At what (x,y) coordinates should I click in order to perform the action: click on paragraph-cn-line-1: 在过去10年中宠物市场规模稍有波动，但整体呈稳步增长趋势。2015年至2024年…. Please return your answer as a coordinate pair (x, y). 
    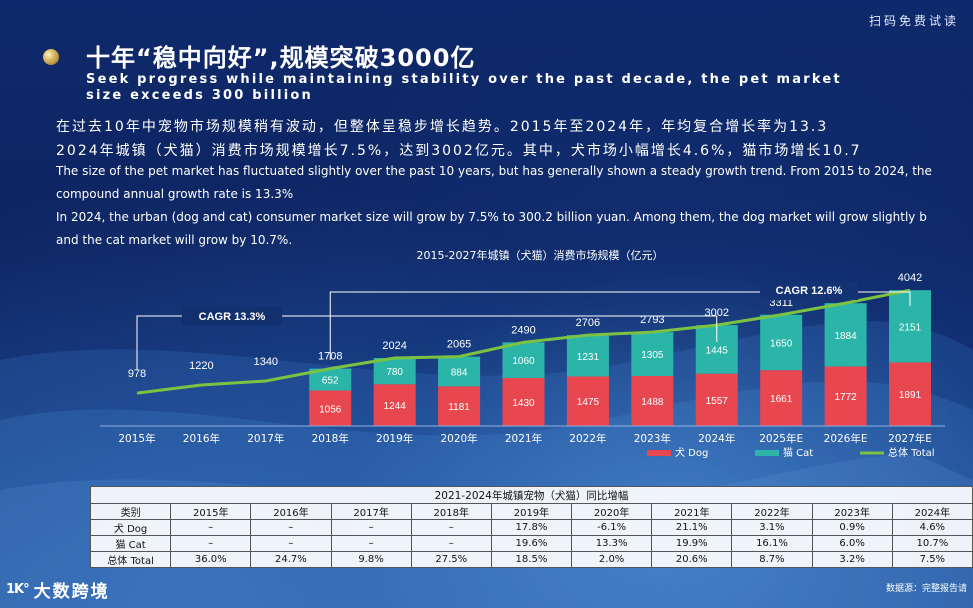
    Looking at the image, I should click on (442, 127).